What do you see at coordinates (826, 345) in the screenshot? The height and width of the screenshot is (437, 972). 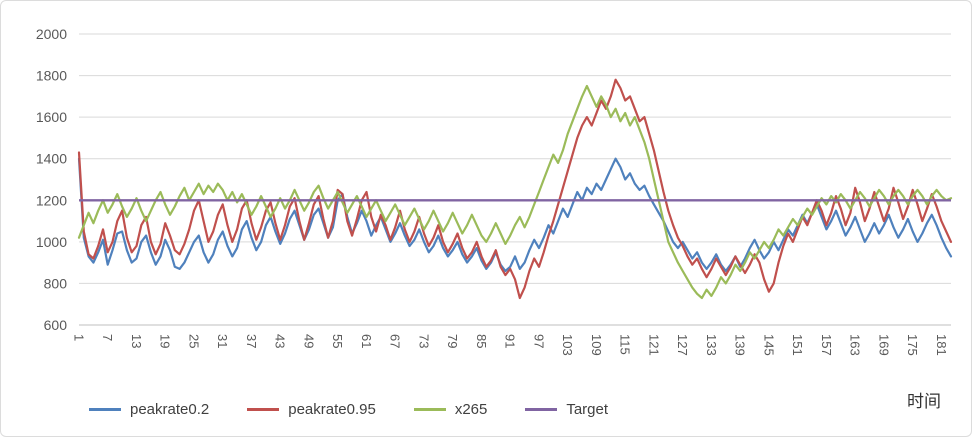 I see `svg-text: 157` at bounding box center [826, 345].